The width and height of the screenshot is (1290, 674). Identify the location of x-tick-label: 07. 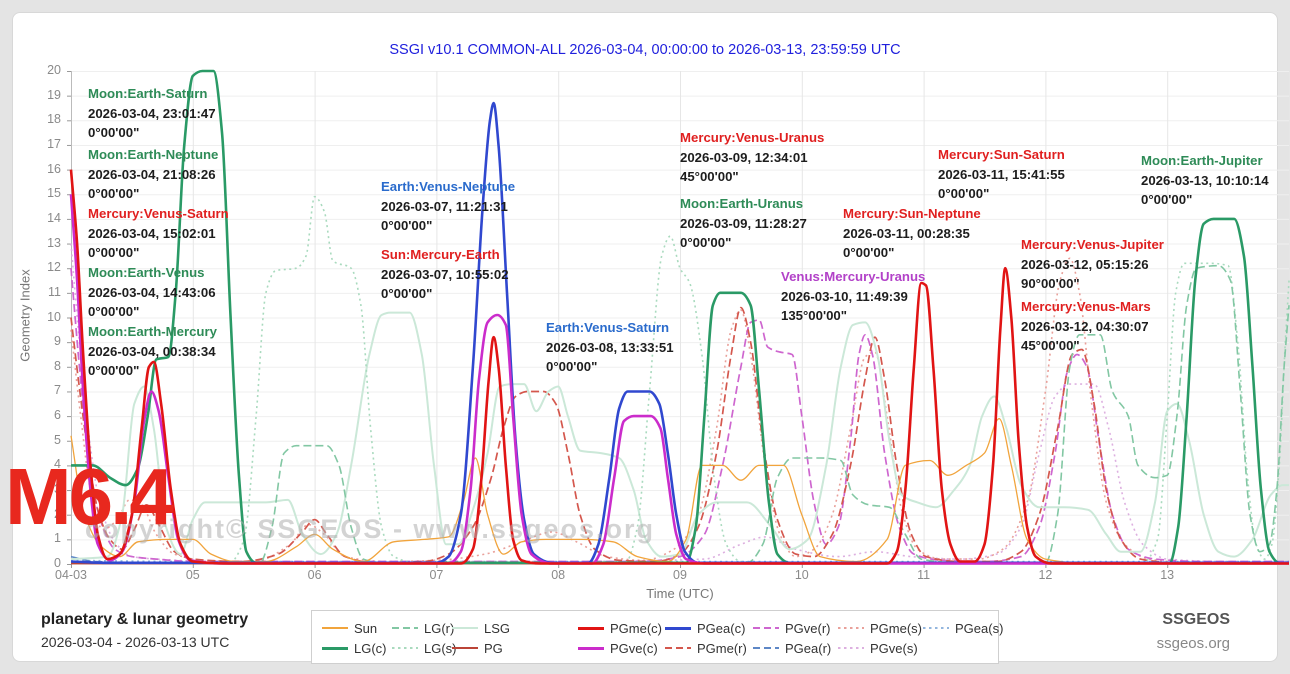
(436, 575).